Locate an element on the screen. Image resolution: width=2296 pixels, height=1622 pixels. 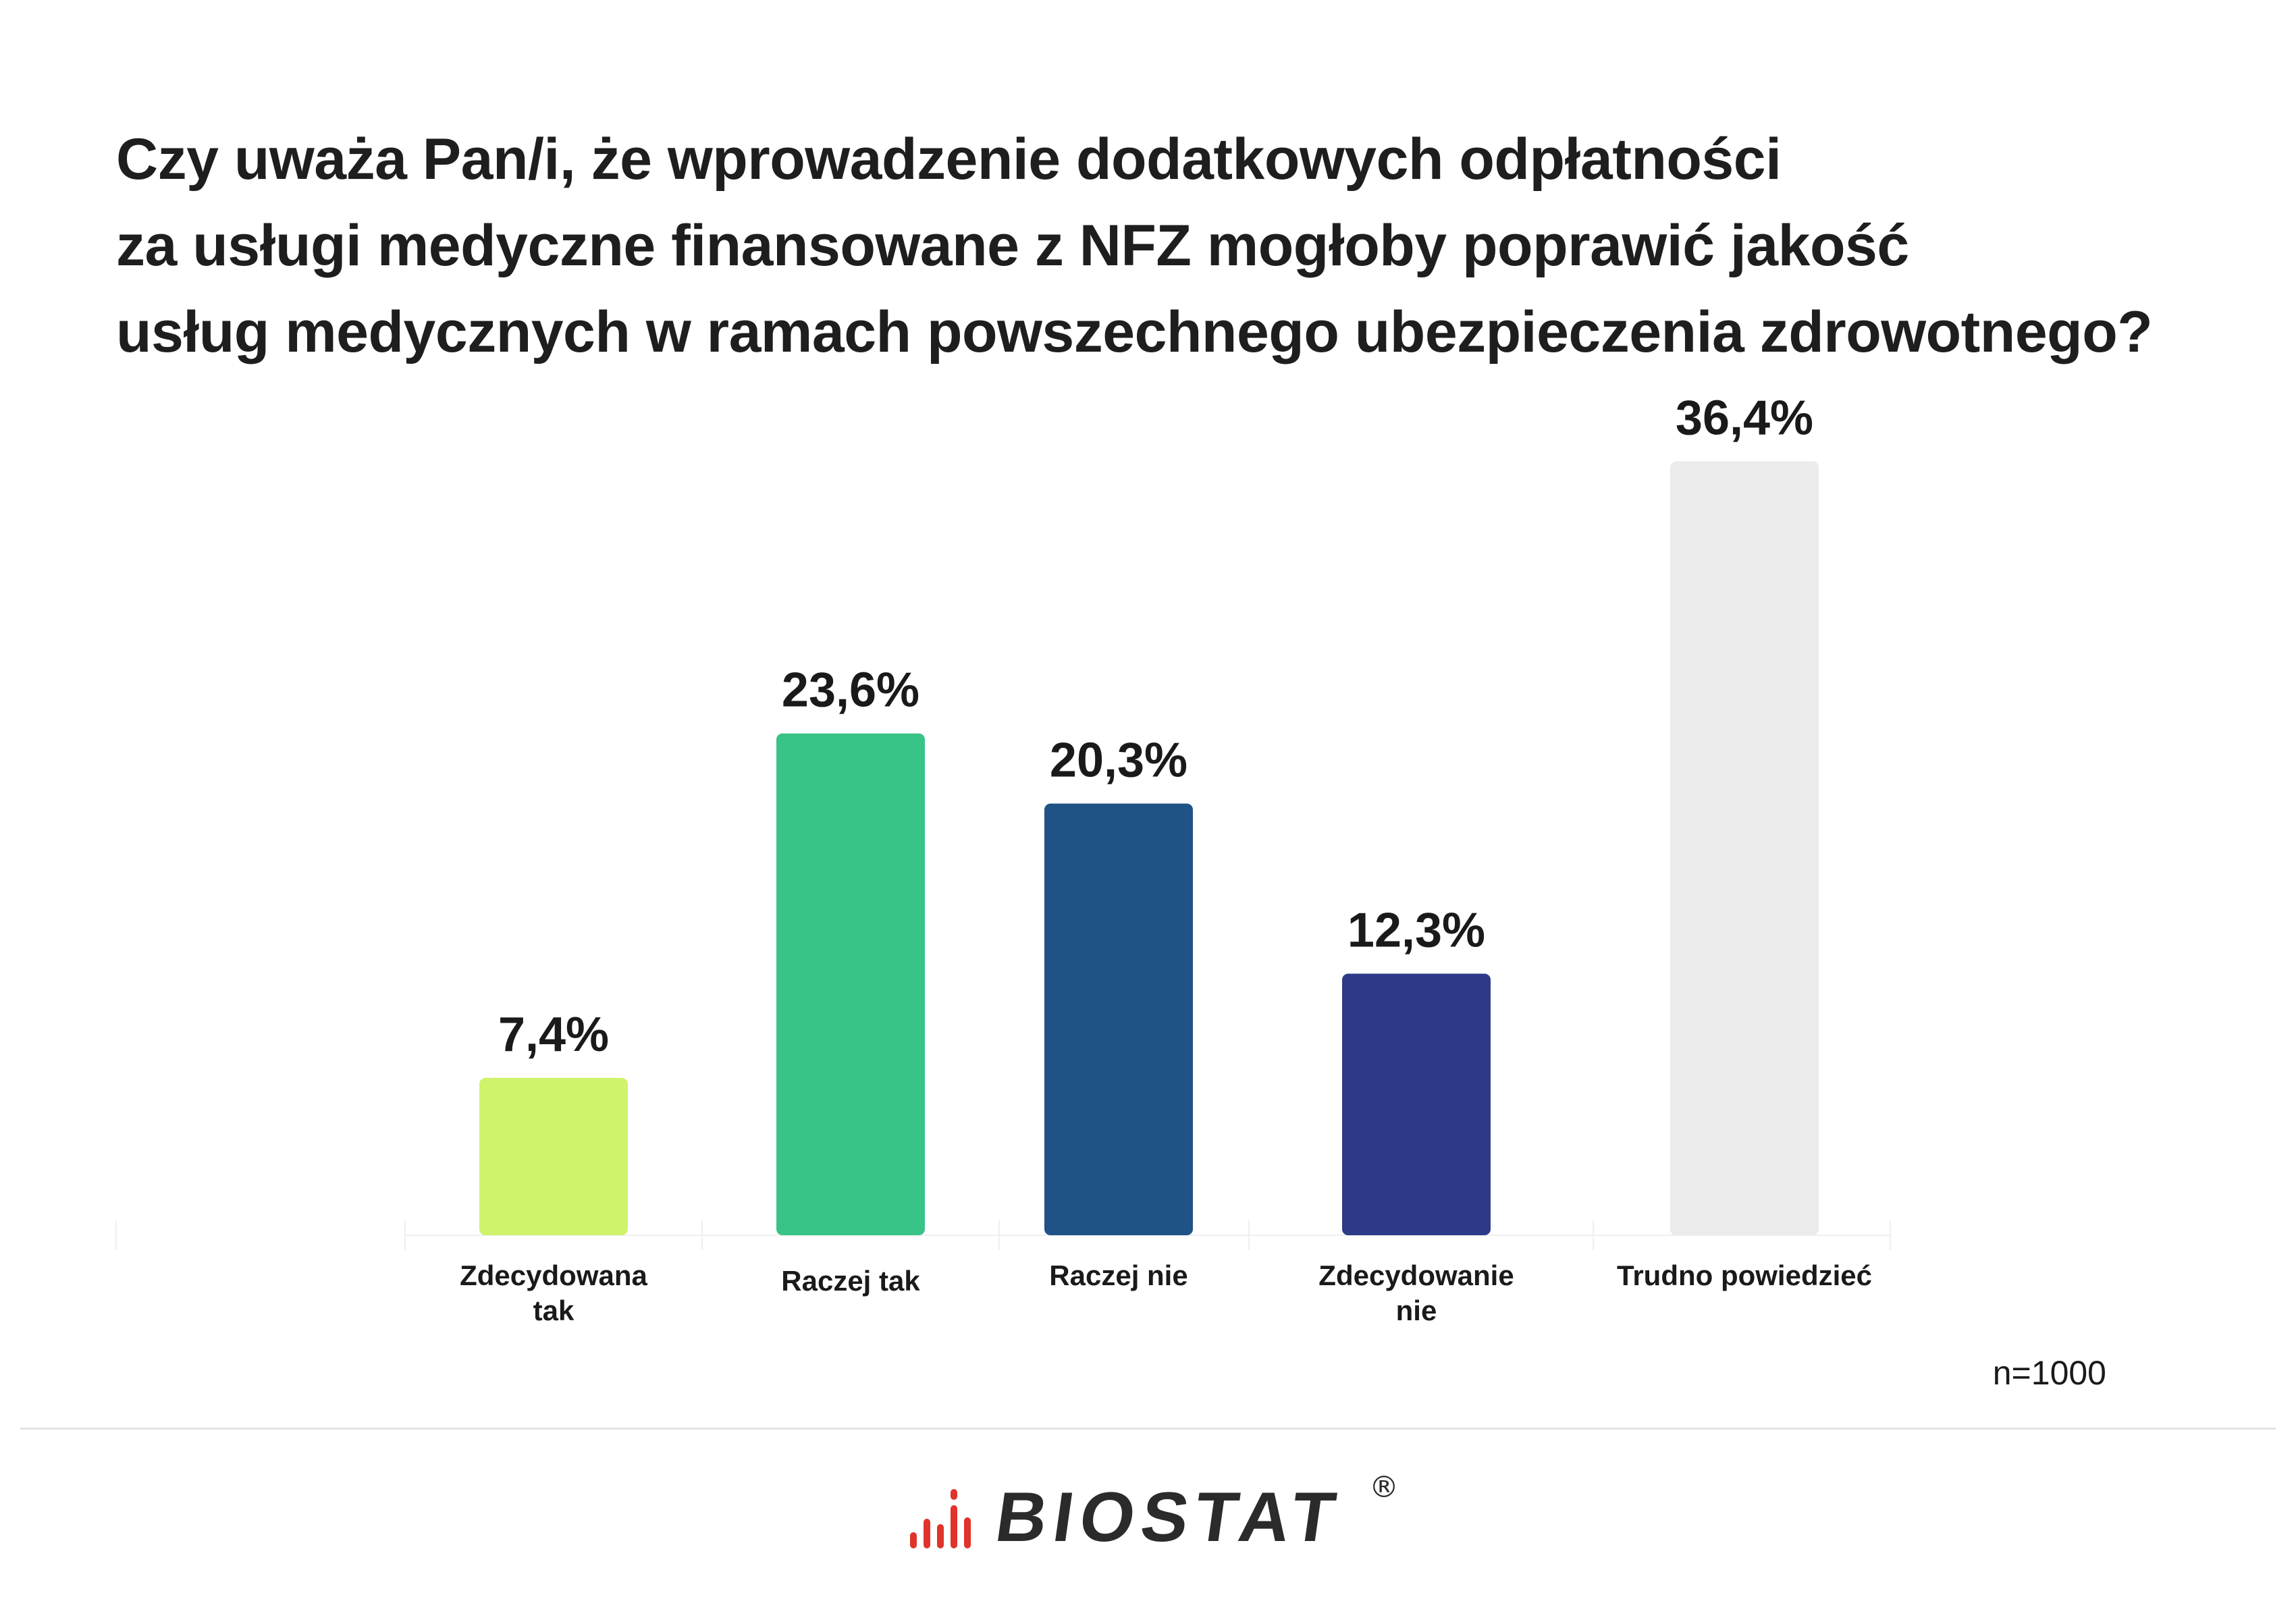
registered-mark: ® is located at coordinates (1384, 1487).